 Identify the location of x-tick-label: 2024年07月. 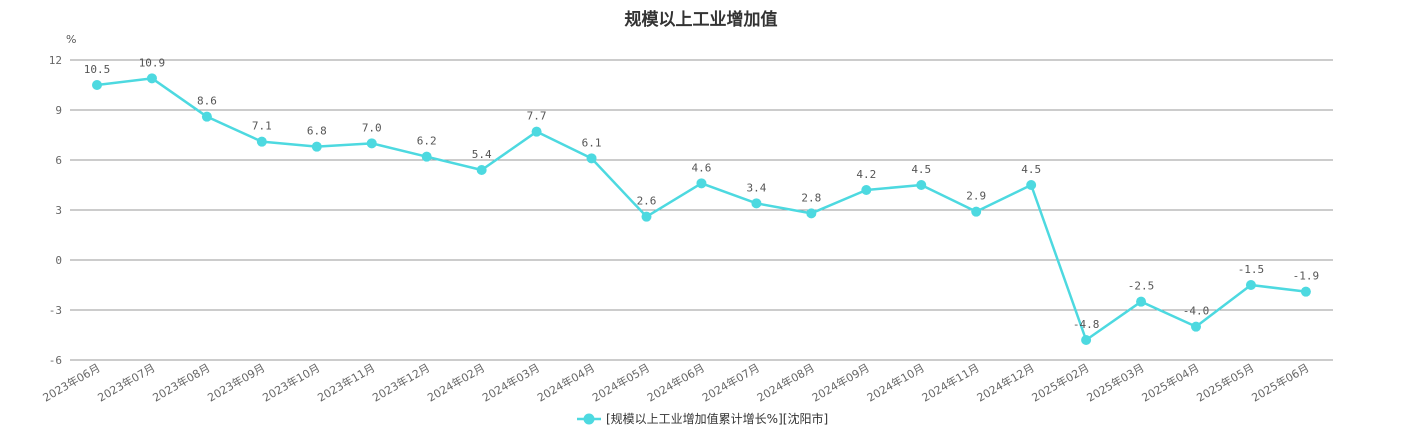
(730, 382).